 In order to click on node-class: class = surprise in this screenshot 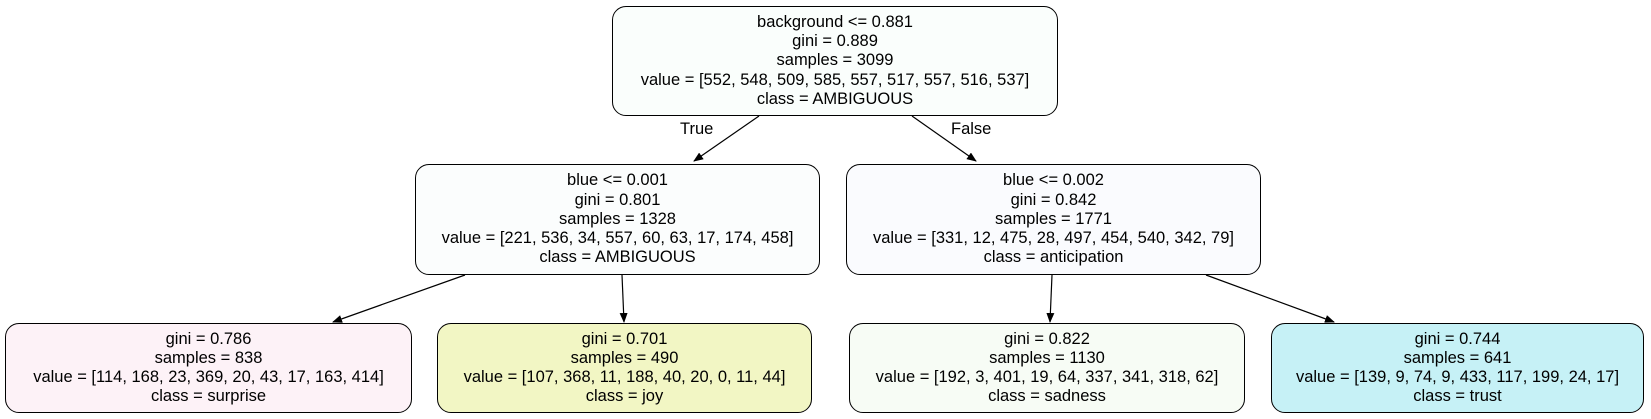, I will do `click(208, 396)`.